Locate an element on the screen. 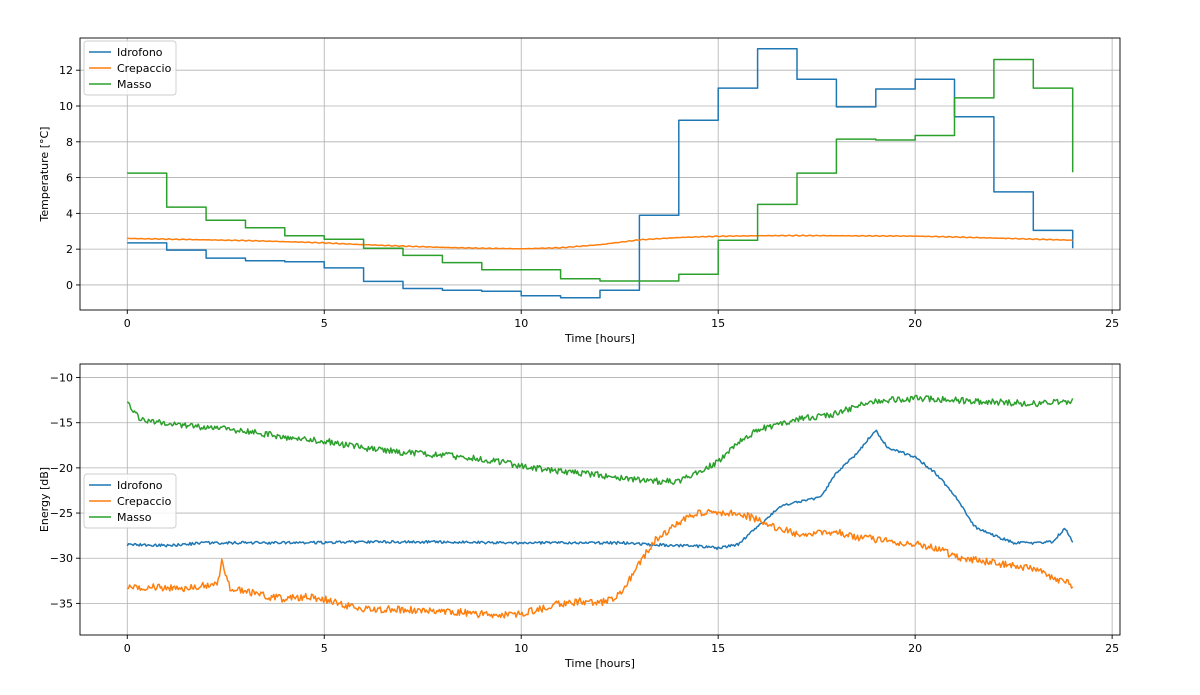  y-tick-label: −20 is located at coordinates (61, 468).